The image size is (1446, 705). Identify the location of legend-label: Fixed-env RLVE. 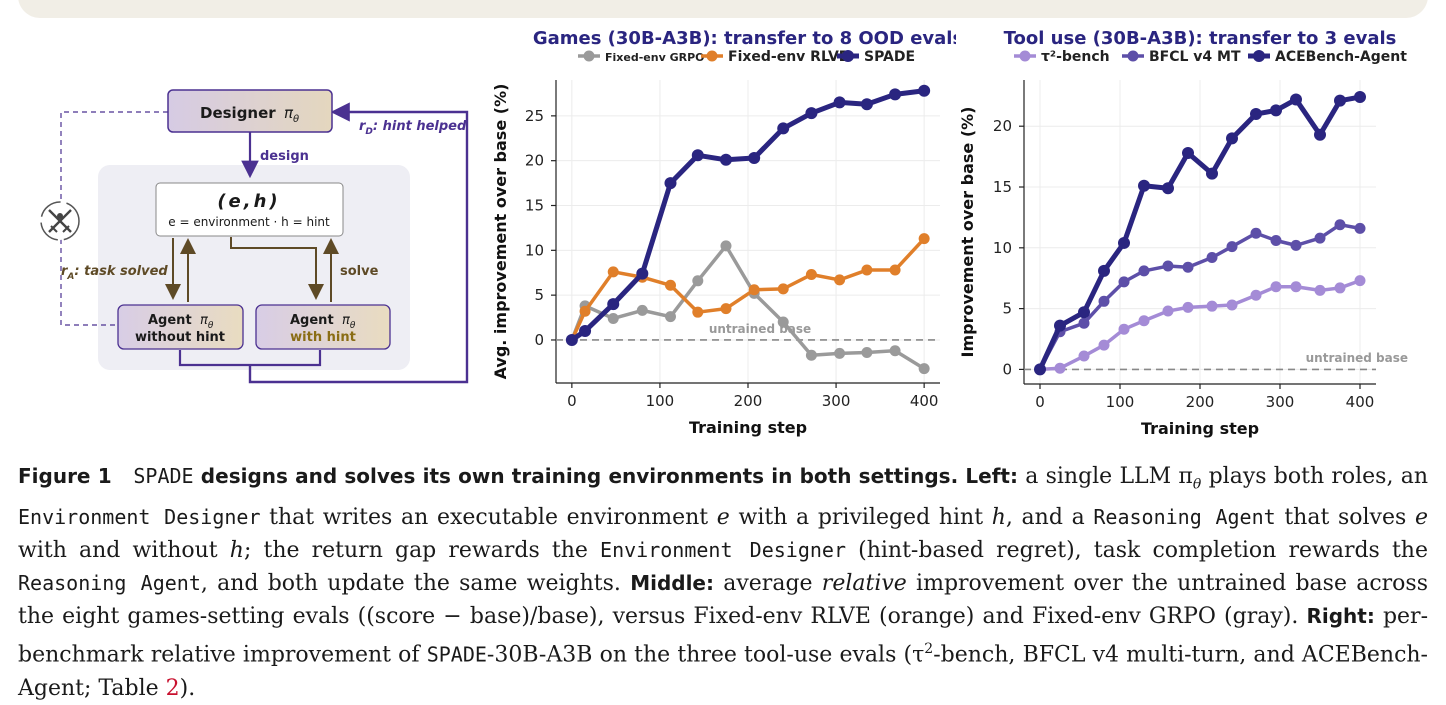
(788, 57).